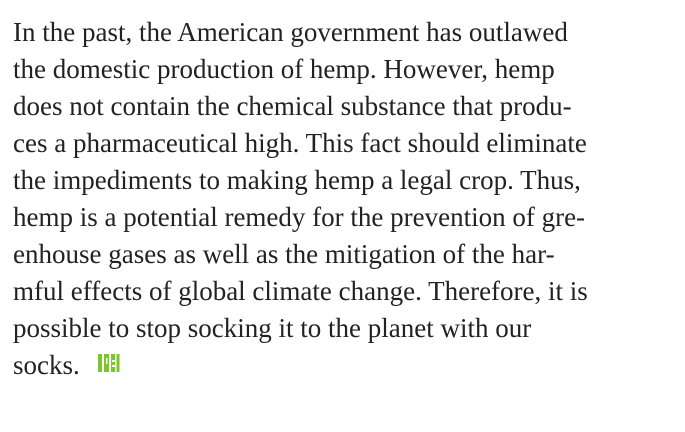 The height and width of the screenshot is (432, 685). Describe the element at coordinates (46, 365) in the screenshot. I see `text-line: socks.` at that location.